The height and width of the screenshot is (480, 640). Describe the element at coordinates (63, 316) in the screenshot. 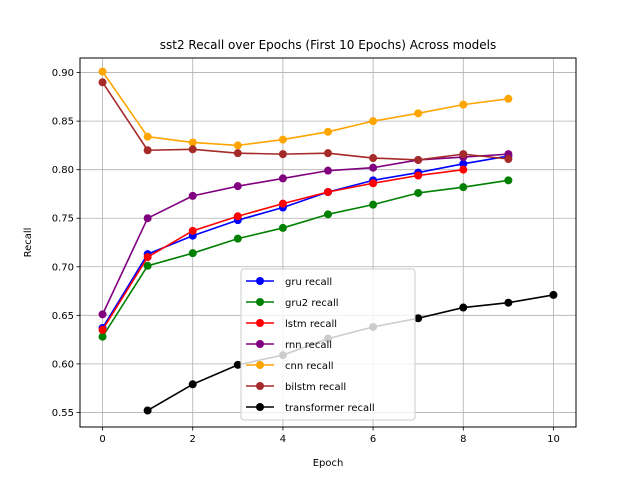

I see `y-tick-label: 0.65` at that location.